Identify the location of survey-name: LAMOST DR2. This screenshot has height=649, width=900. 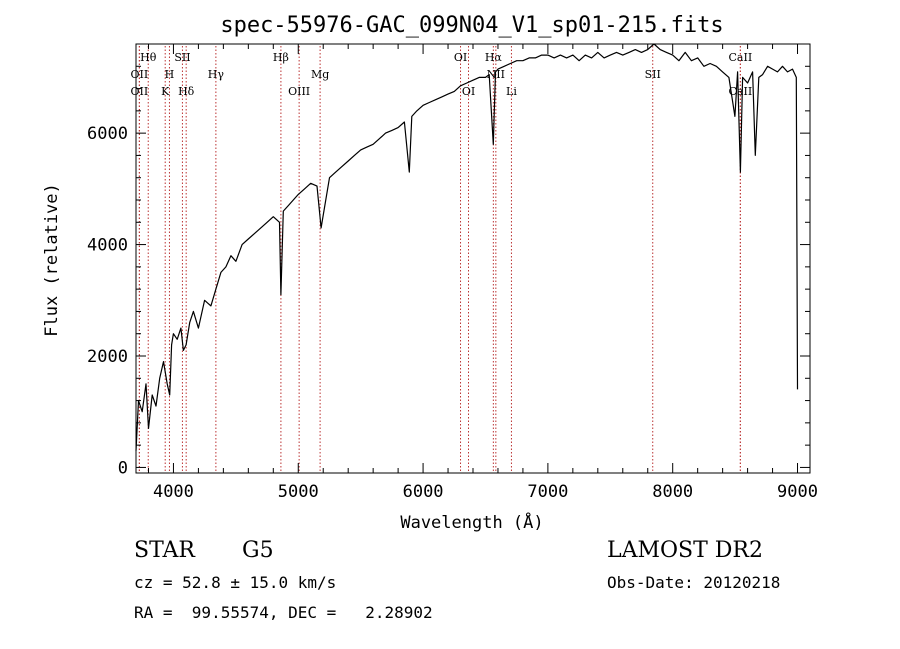
(685, 550).